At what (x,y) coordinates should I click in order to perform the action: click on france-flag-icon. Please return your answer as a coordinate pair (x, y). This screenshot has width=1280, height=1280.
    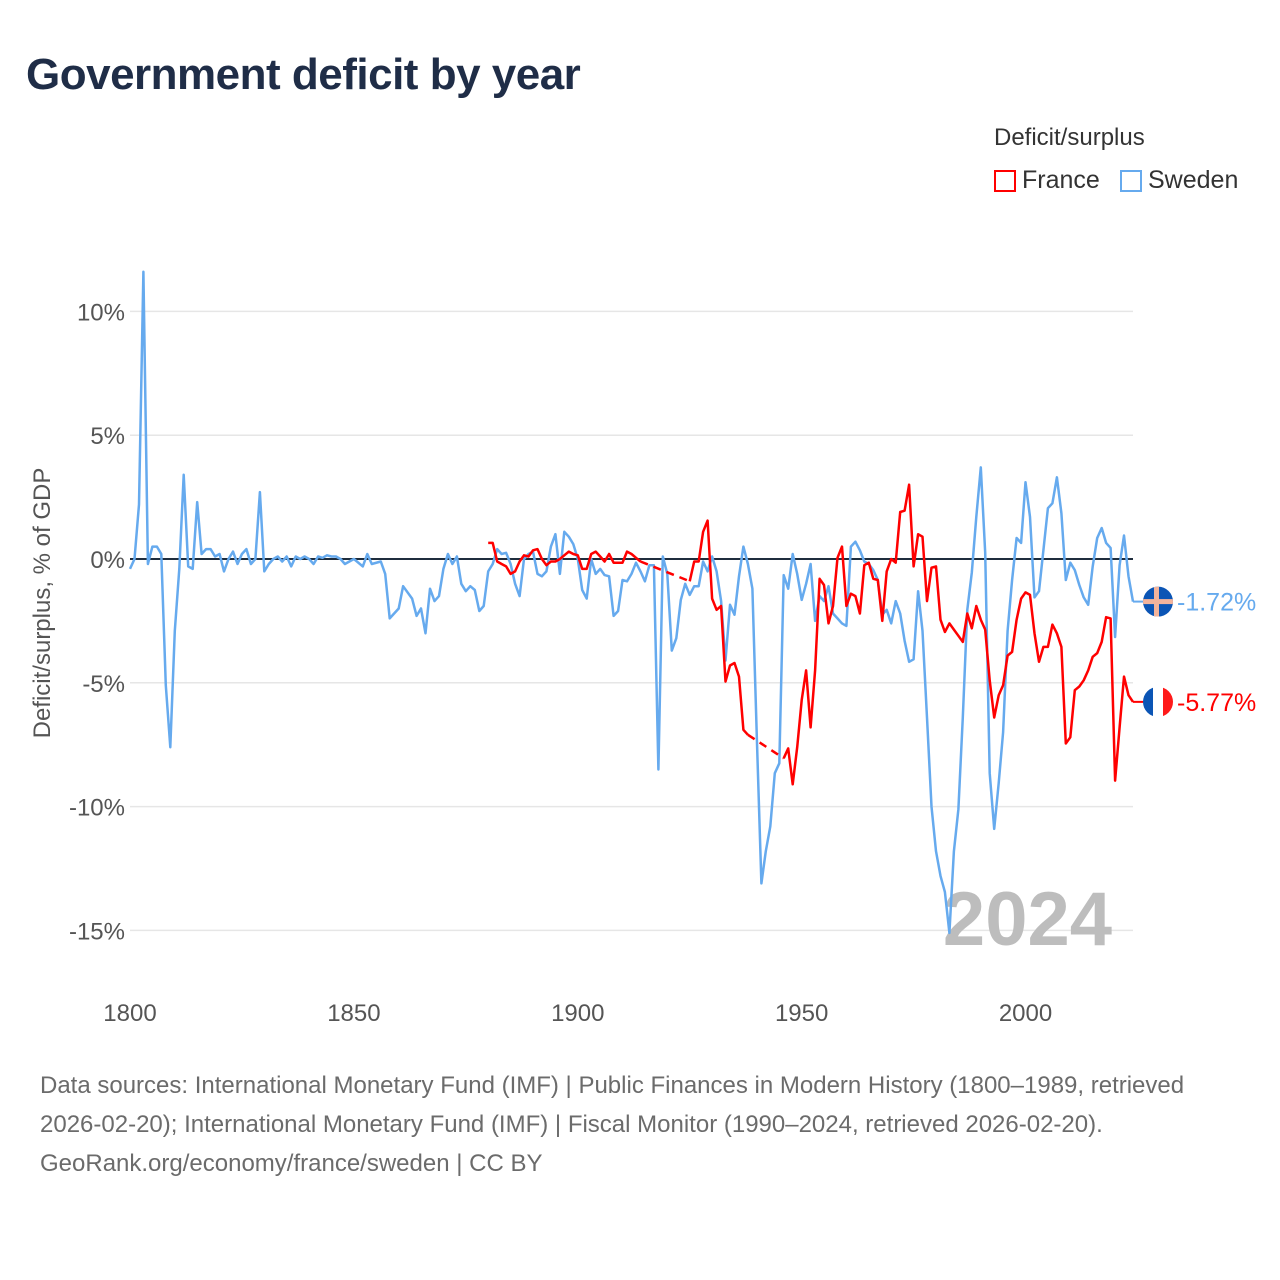
    Looking at the image, I should click on (1158, 701).